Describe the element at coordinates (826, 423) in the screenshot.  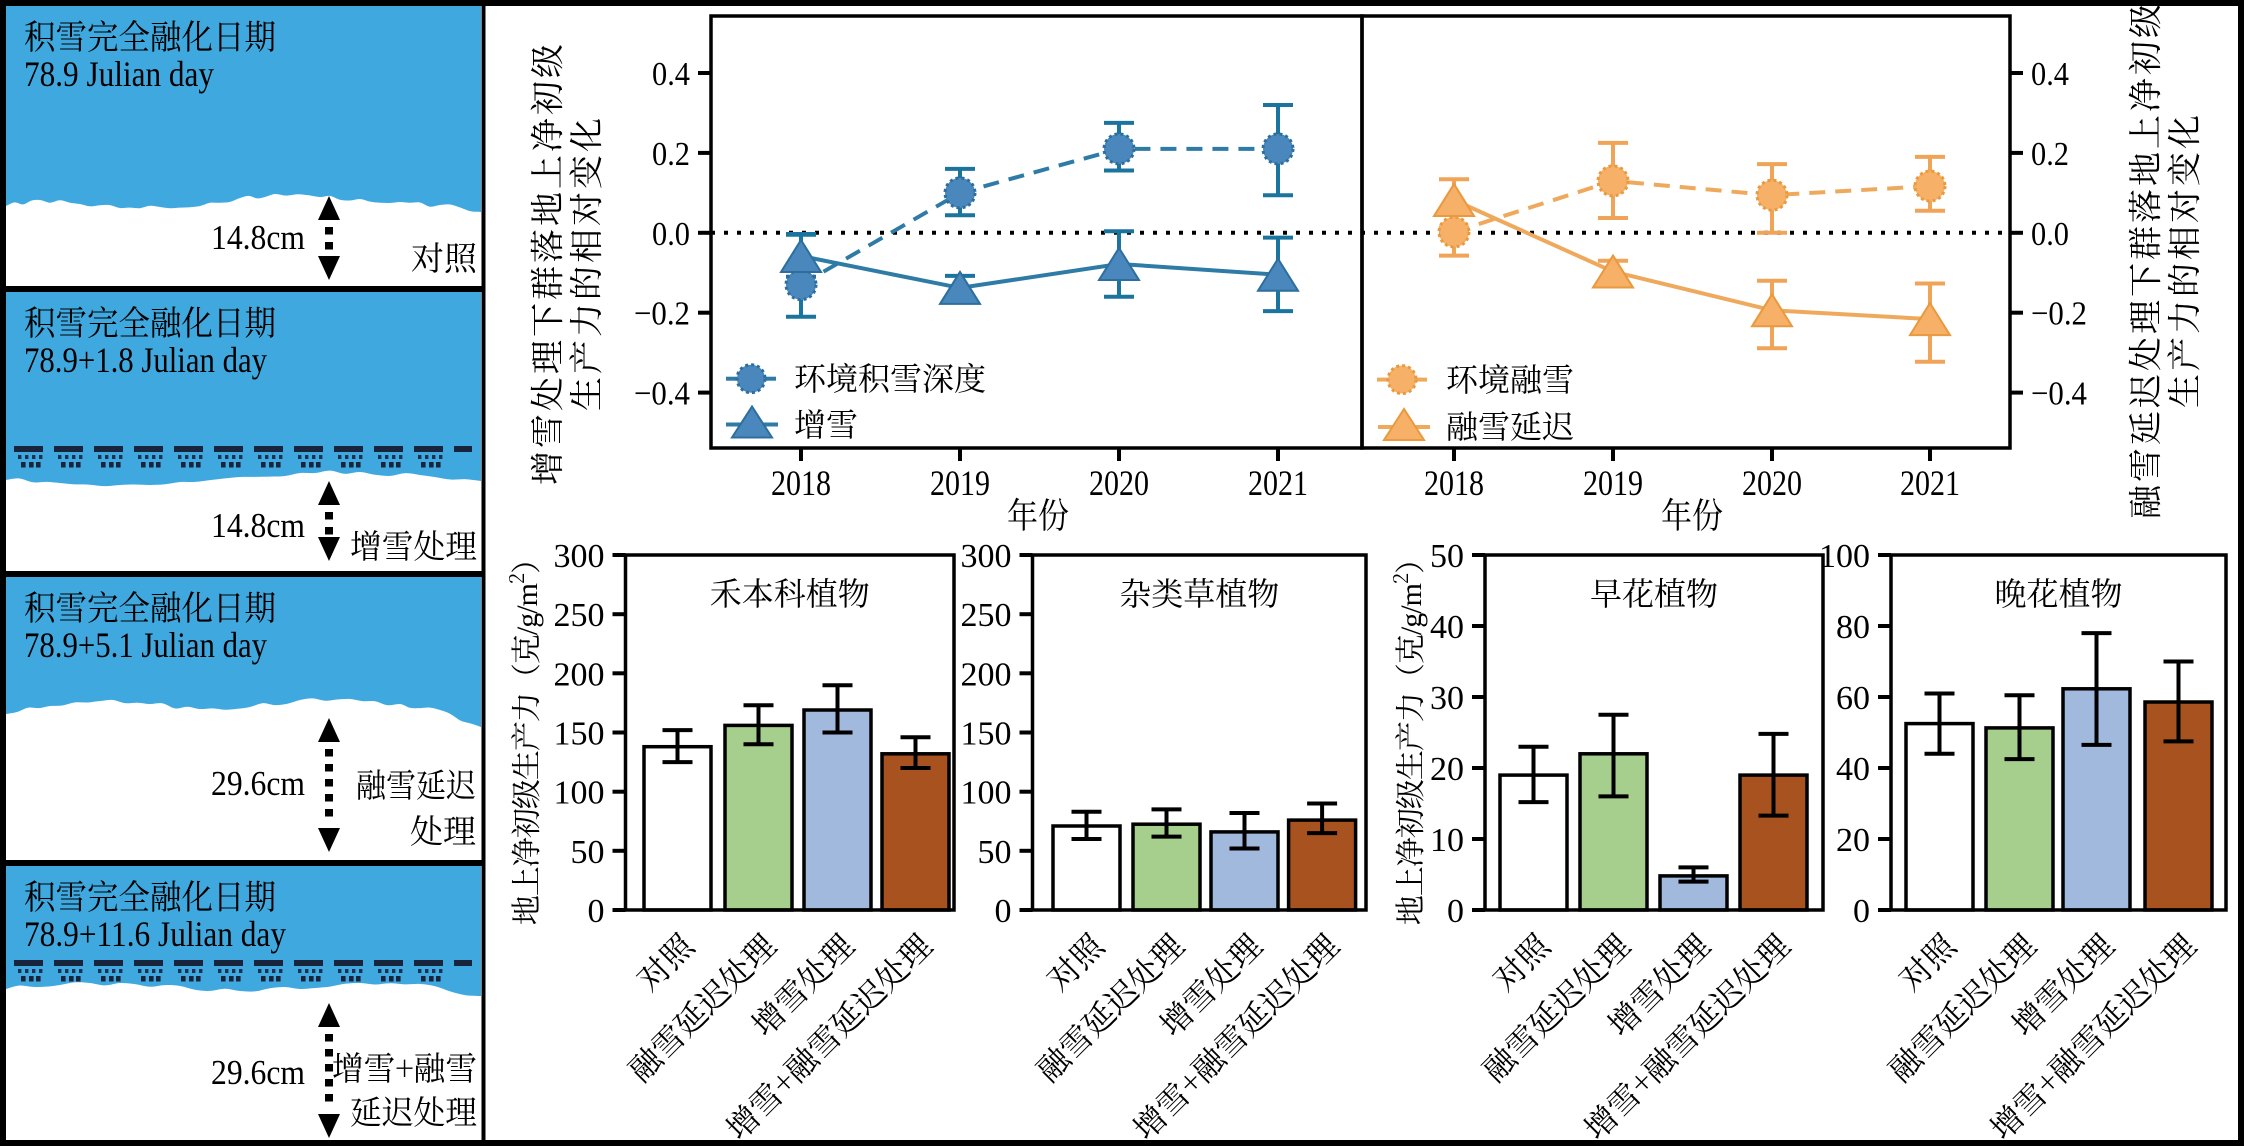
I see `svg-text: 增雪` at that location.